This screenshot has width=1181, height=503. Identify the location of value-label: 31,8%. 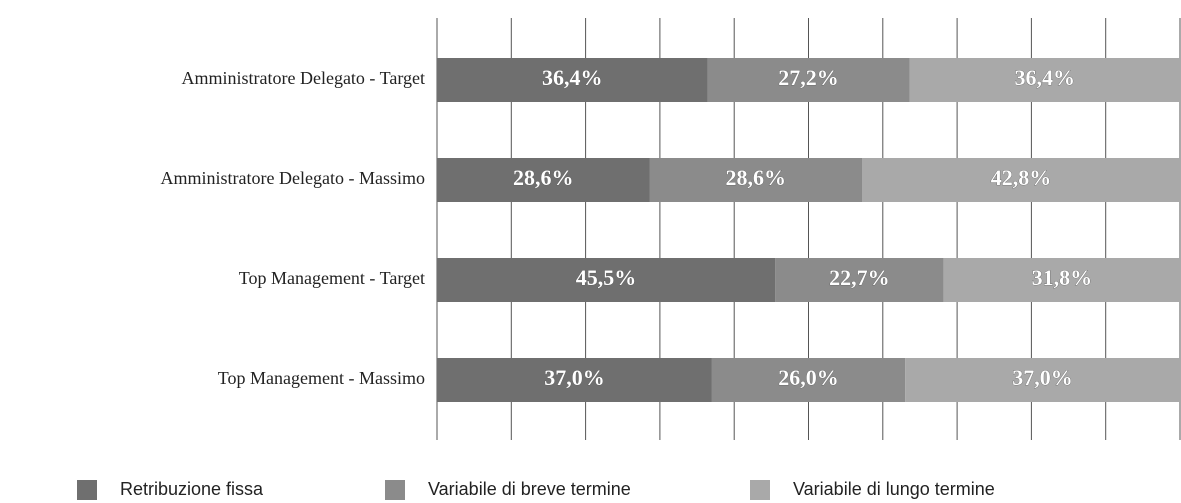
(1062, 277).